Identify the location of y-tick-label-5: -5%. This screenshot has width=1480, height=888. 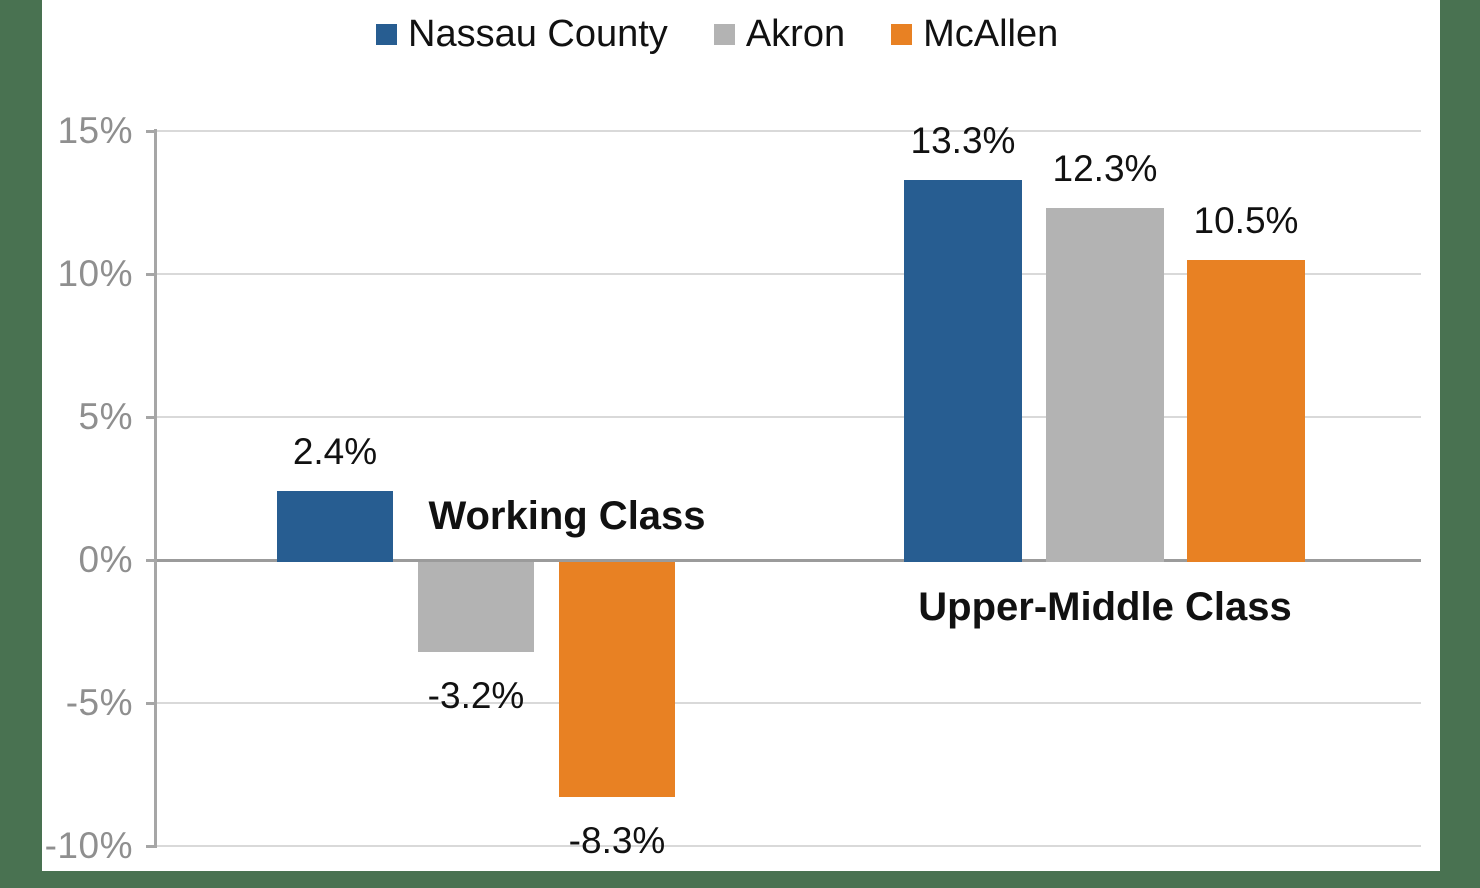
(99, 702).